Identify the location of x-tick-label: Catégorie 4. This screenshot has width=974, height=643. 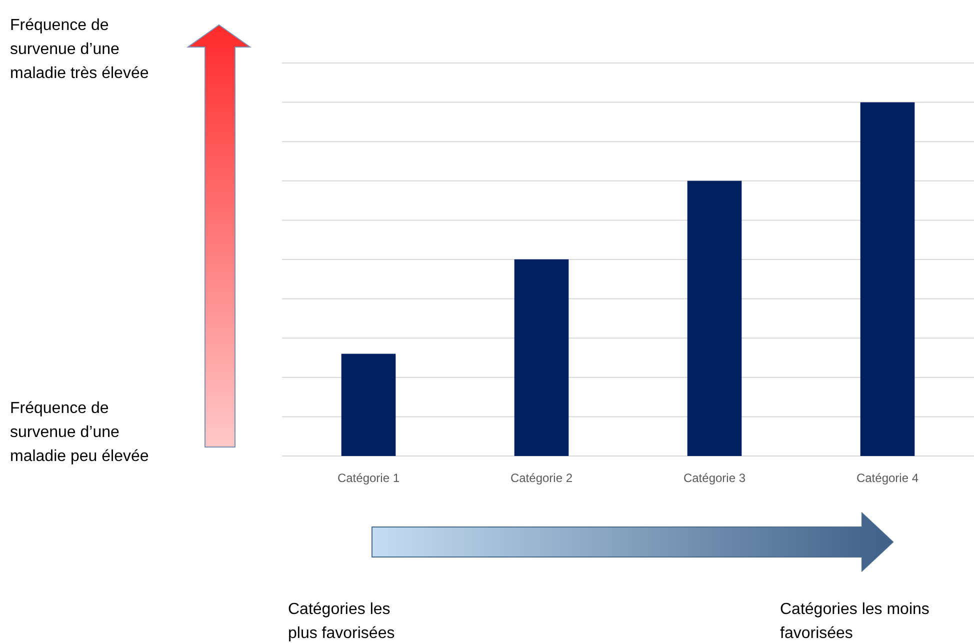
(887, 478).